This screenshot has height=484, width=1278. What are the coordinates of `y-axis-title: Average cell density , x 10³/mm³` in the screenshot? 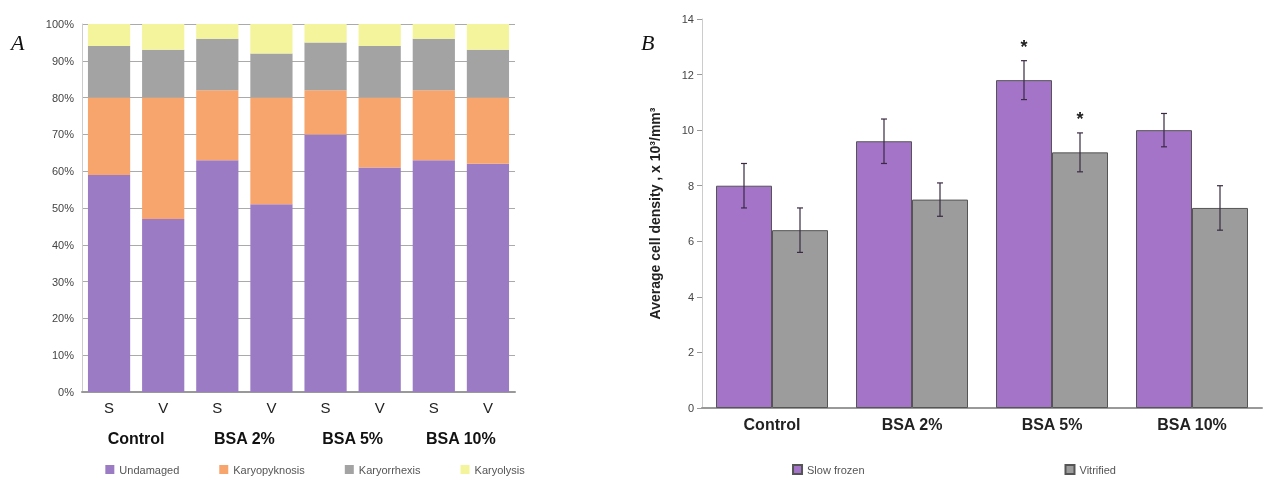 It's located at (655, 213).